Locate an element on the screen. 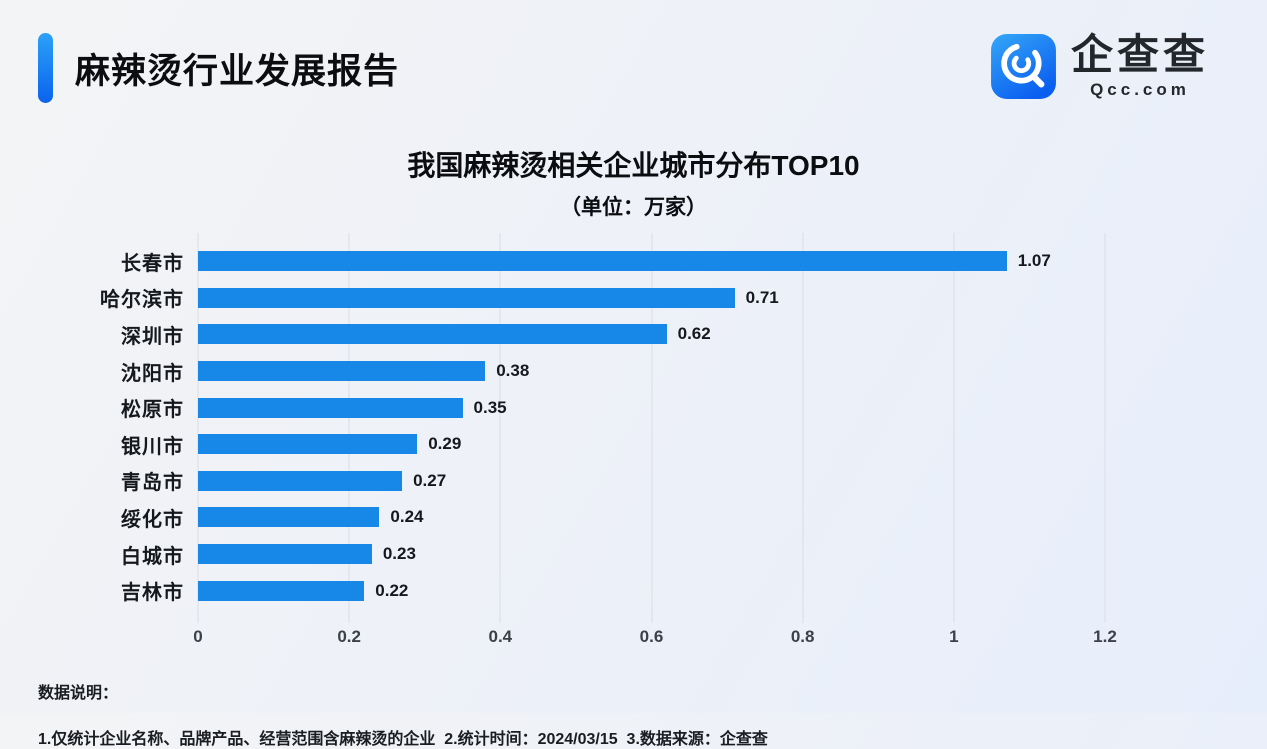 This screenshot has height=749, width=1267. bar-row: 白城市 0.23 is located at coordinates (595, 554).